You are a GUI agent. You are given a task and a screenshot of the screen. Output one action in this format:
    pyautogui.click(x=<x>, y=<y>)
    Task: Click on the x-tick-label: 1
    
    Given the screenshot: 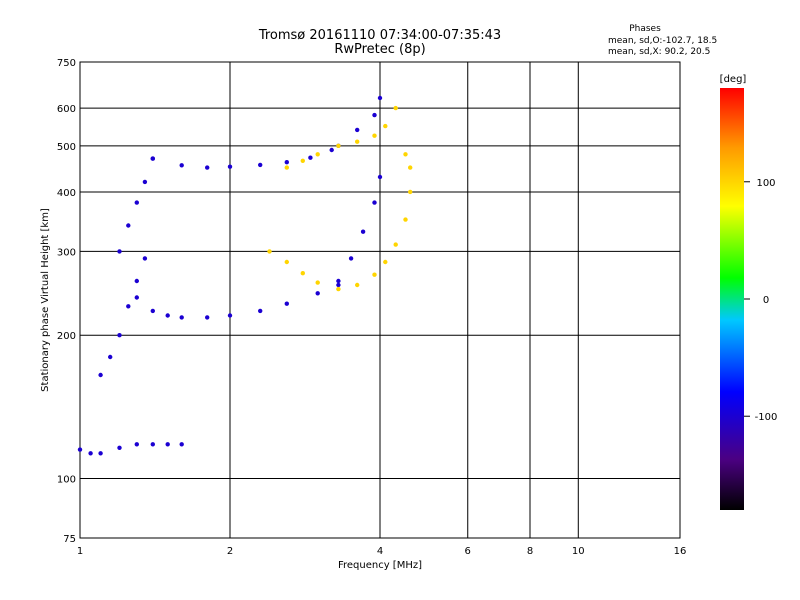 What is the action you would take?
    pyautogui.click(x=80, y=551)
    